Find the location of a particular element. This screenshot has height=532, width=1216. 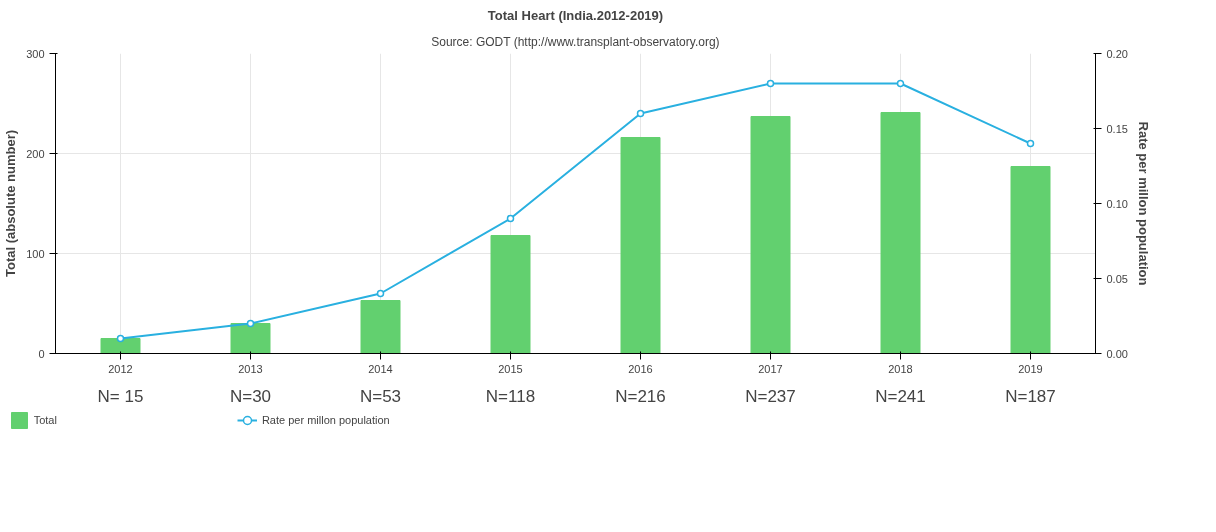

y2-tick-label: 0.20 is located at coordinates (1117, 53).